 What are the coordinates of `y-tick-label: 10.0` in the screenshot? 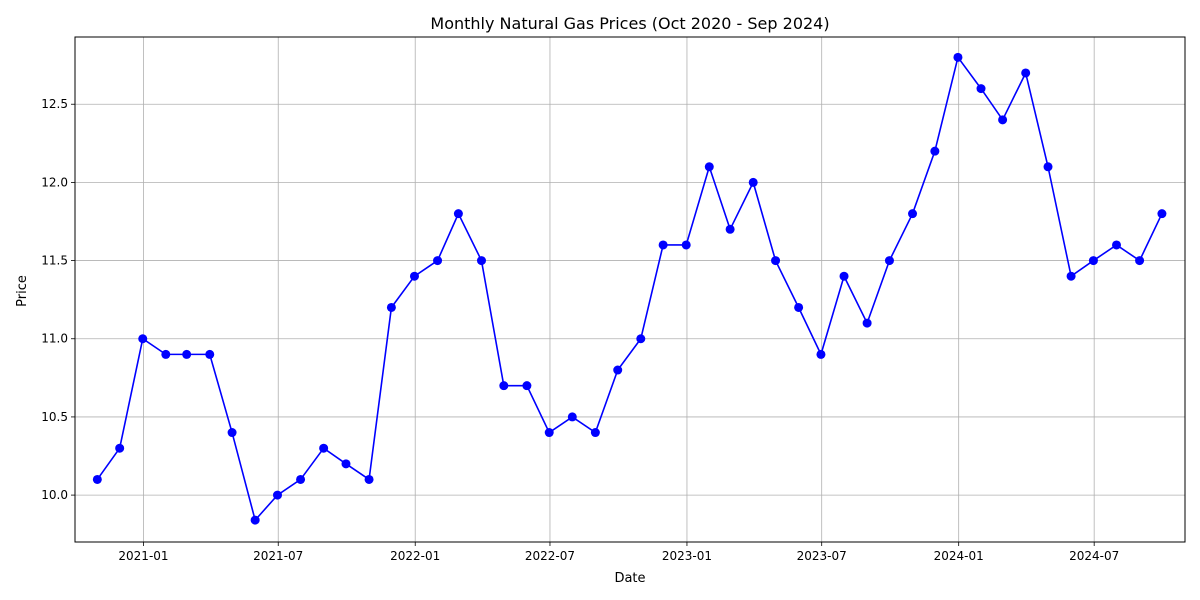 It's located at (54, 495).